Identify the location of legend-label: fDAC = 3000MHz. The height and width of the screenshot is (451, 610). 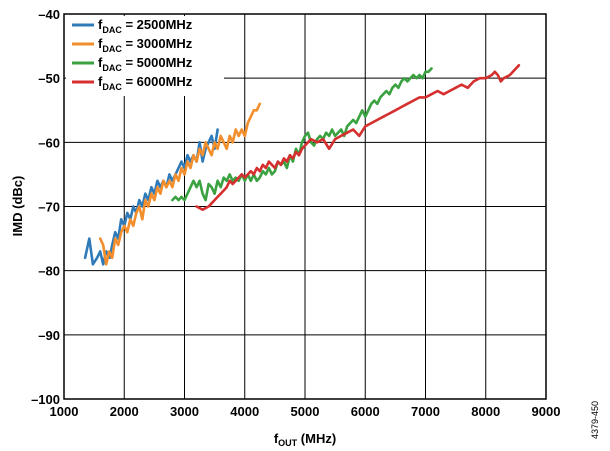
(145, 45).